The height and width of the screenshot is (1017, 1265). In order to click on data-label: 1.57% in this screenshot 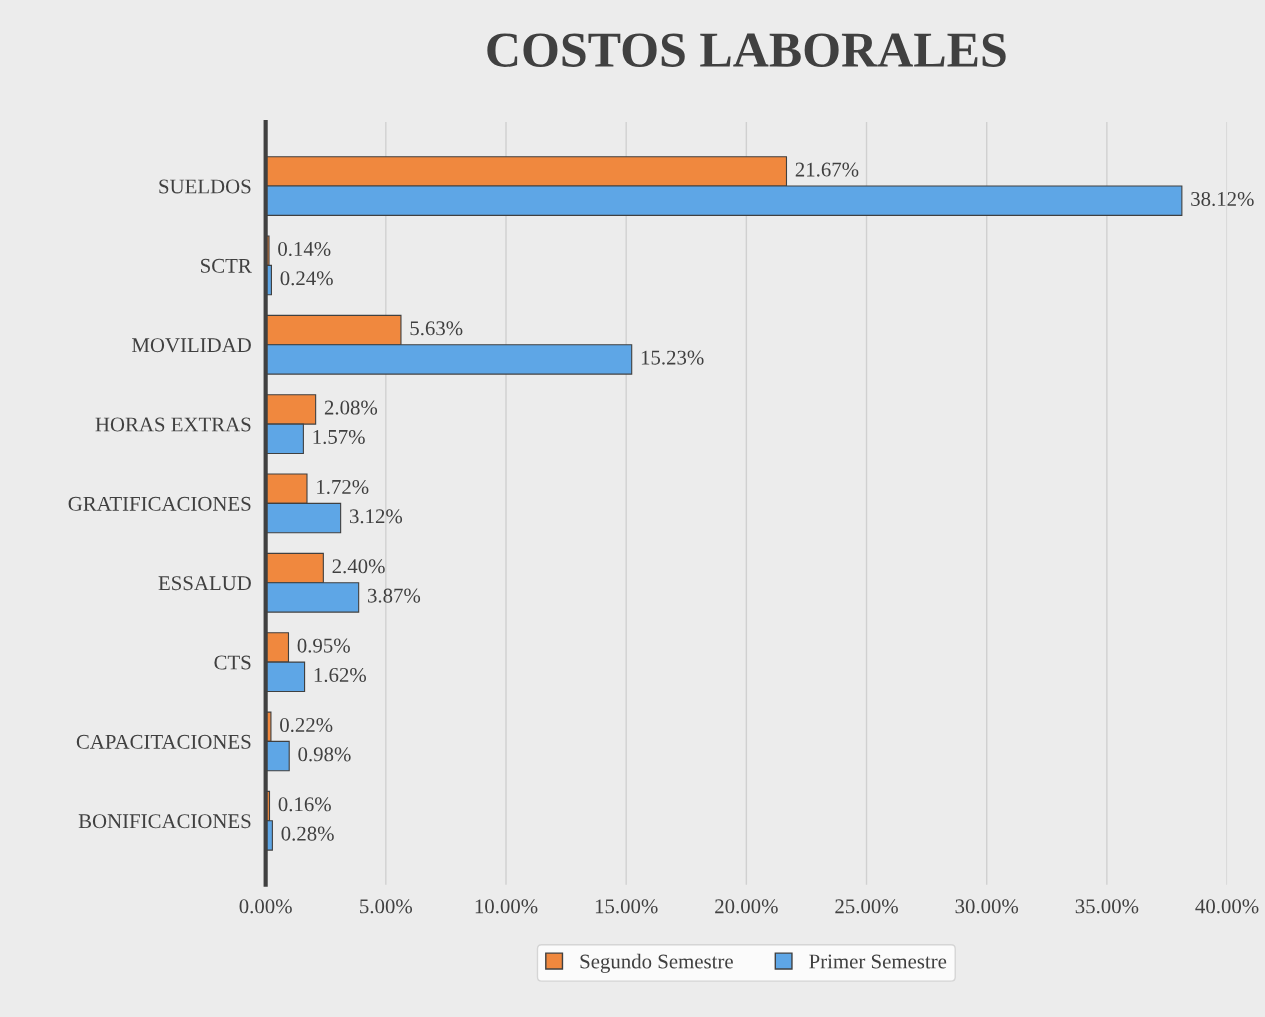, I will do `click(339, 437)`.